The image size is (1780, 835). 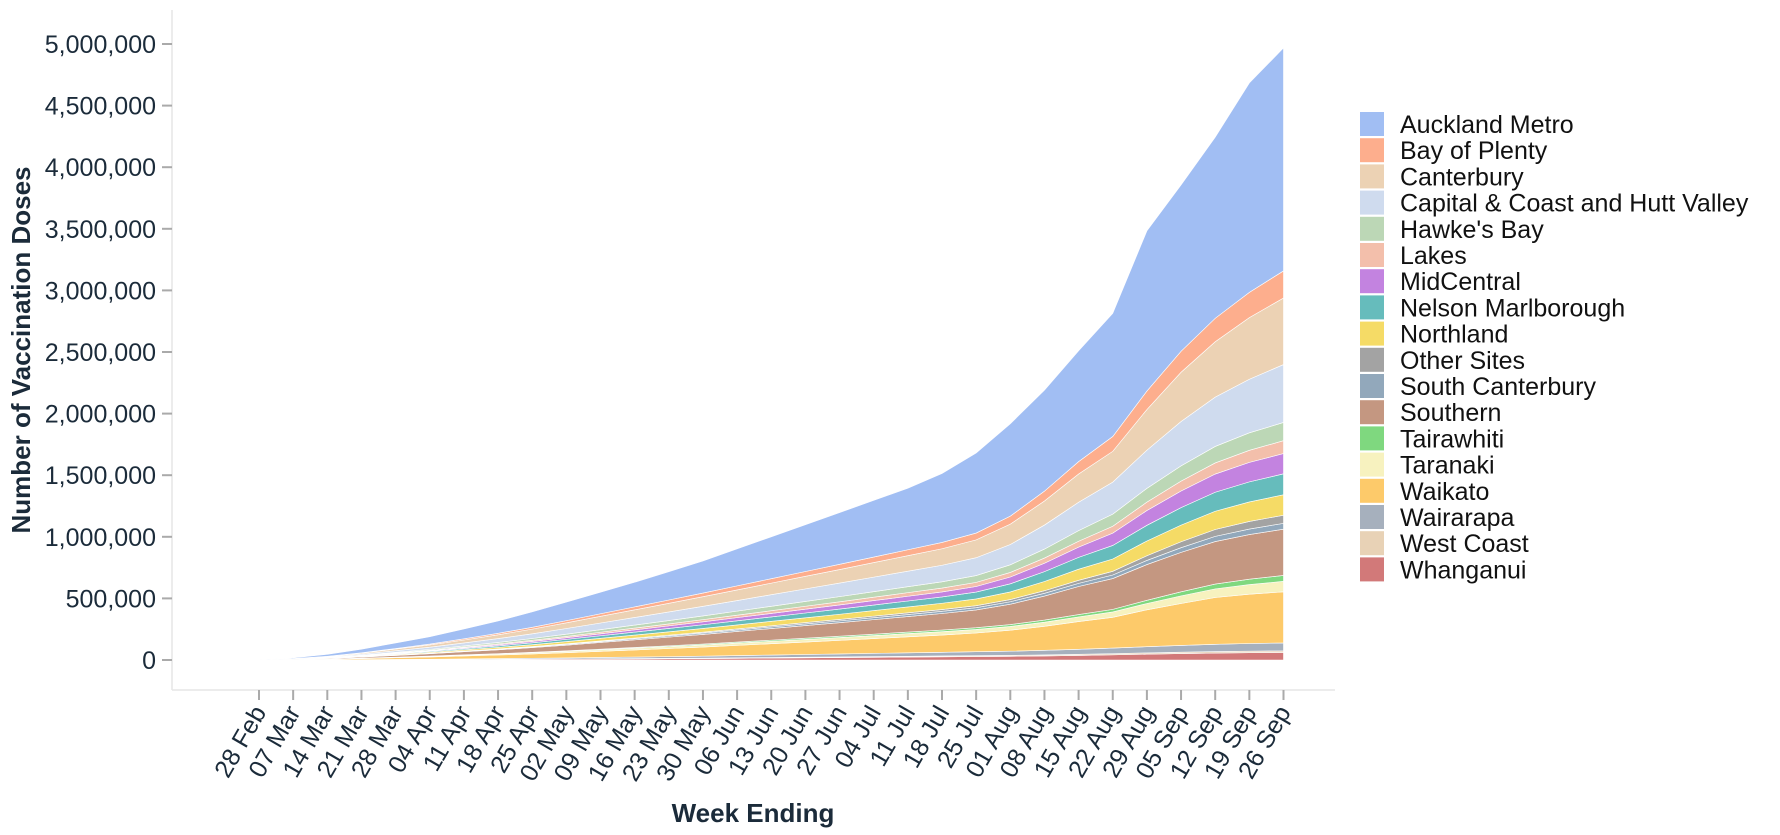 I want to click on legend-label-canterbury: Canterbury, so click(x=1462, y=177).